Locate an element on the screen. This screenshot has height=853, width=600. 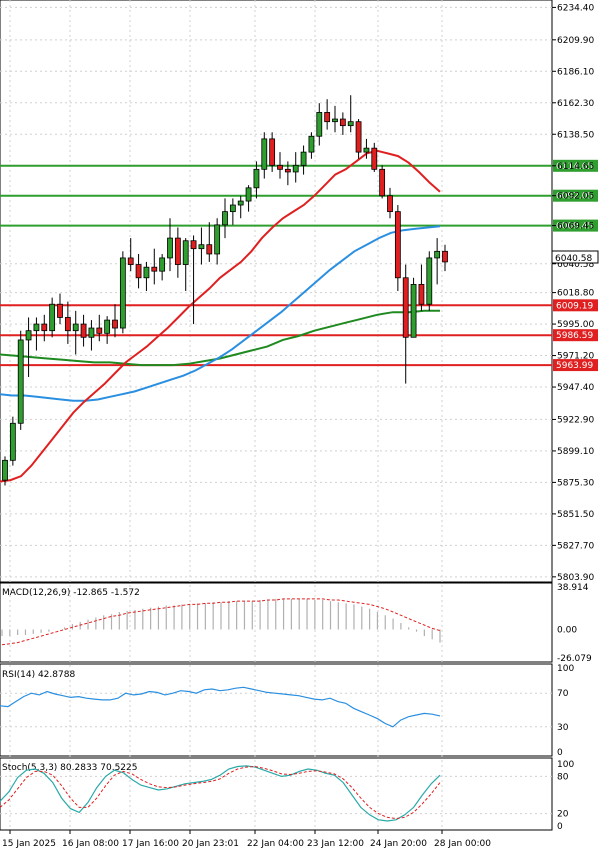
y-tick-label: 6209.90 is located at coordinates (575, 41).